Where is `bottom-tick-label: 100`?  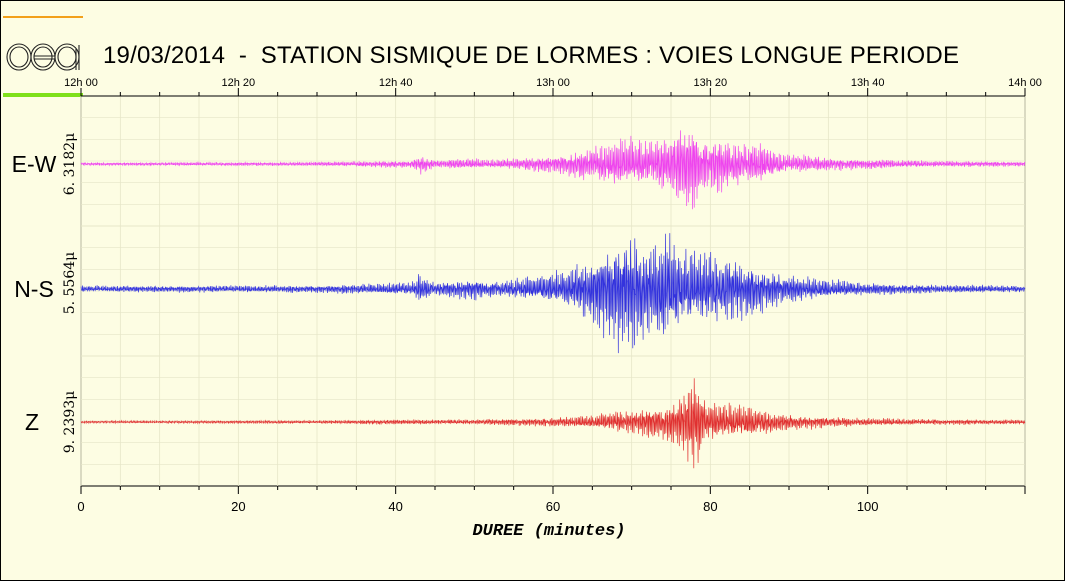 bottom-tick-label: 100 is located at coordinates (868, 506).